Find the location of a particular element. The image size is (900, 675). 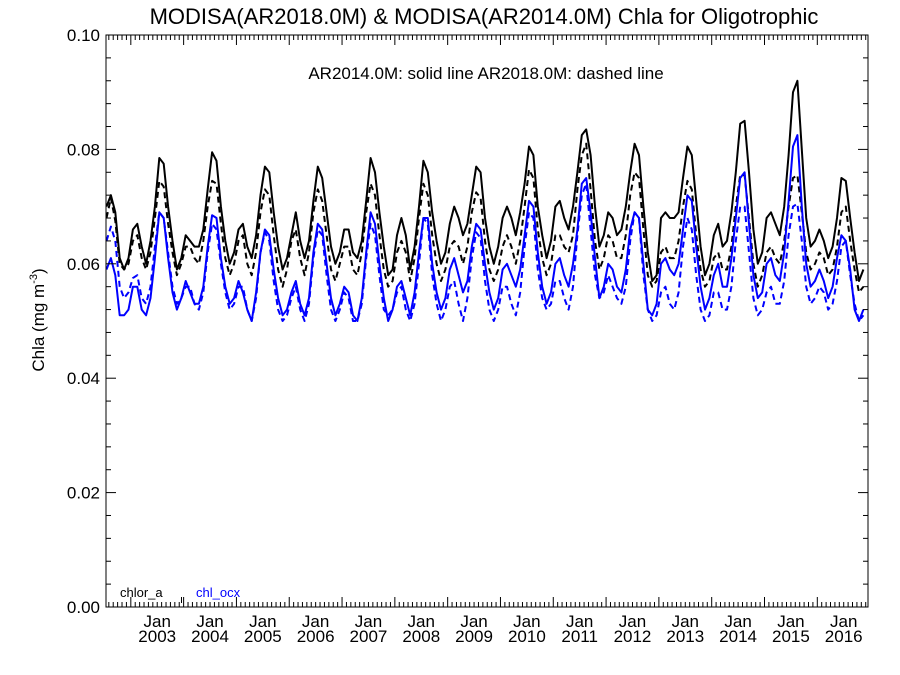

y-tick-label: 0.04 is located at coordinates (83, 378).